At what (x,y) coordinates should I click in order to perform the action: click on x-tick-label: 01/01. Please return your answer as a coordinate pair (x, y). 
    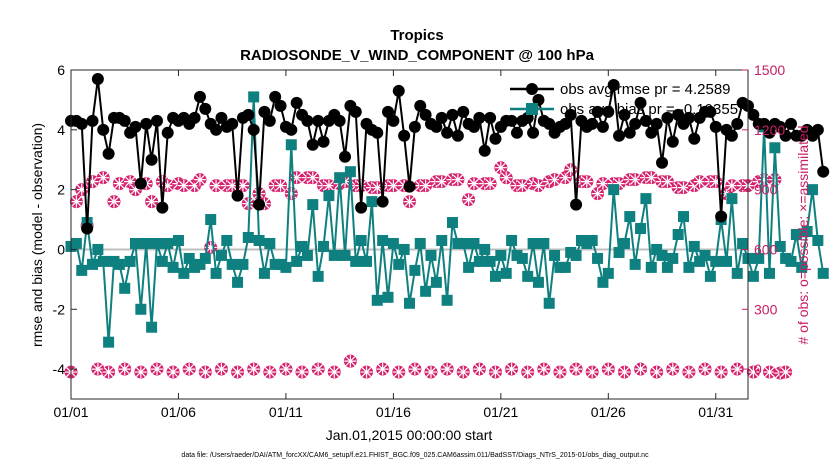
    Looking at the image, I should click on (70, 412).